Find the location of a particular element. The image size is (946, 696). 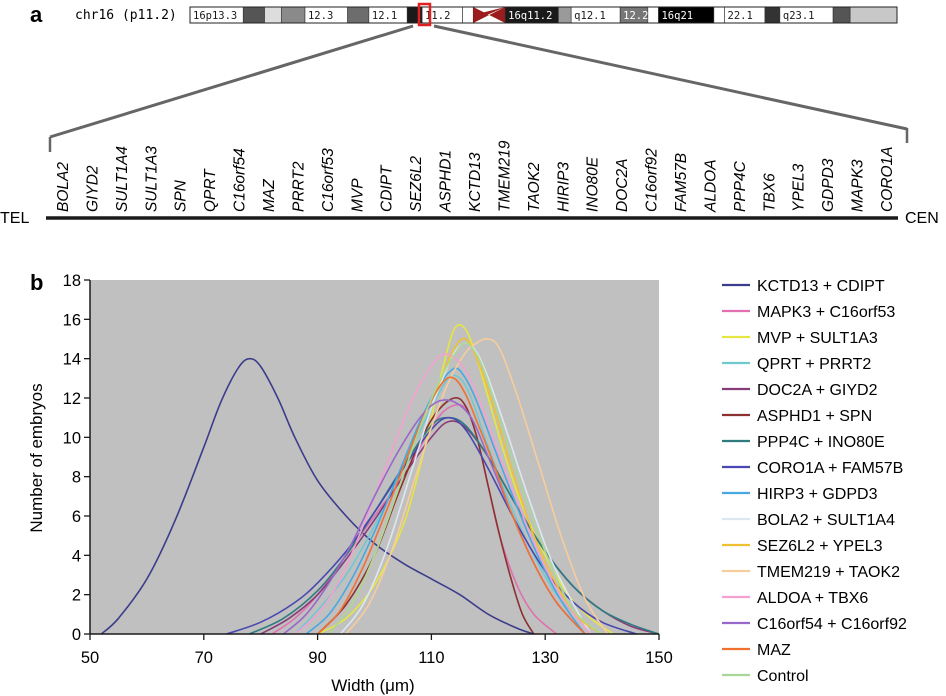

y-tick-label: 18 is located at coordinates (72, 281).